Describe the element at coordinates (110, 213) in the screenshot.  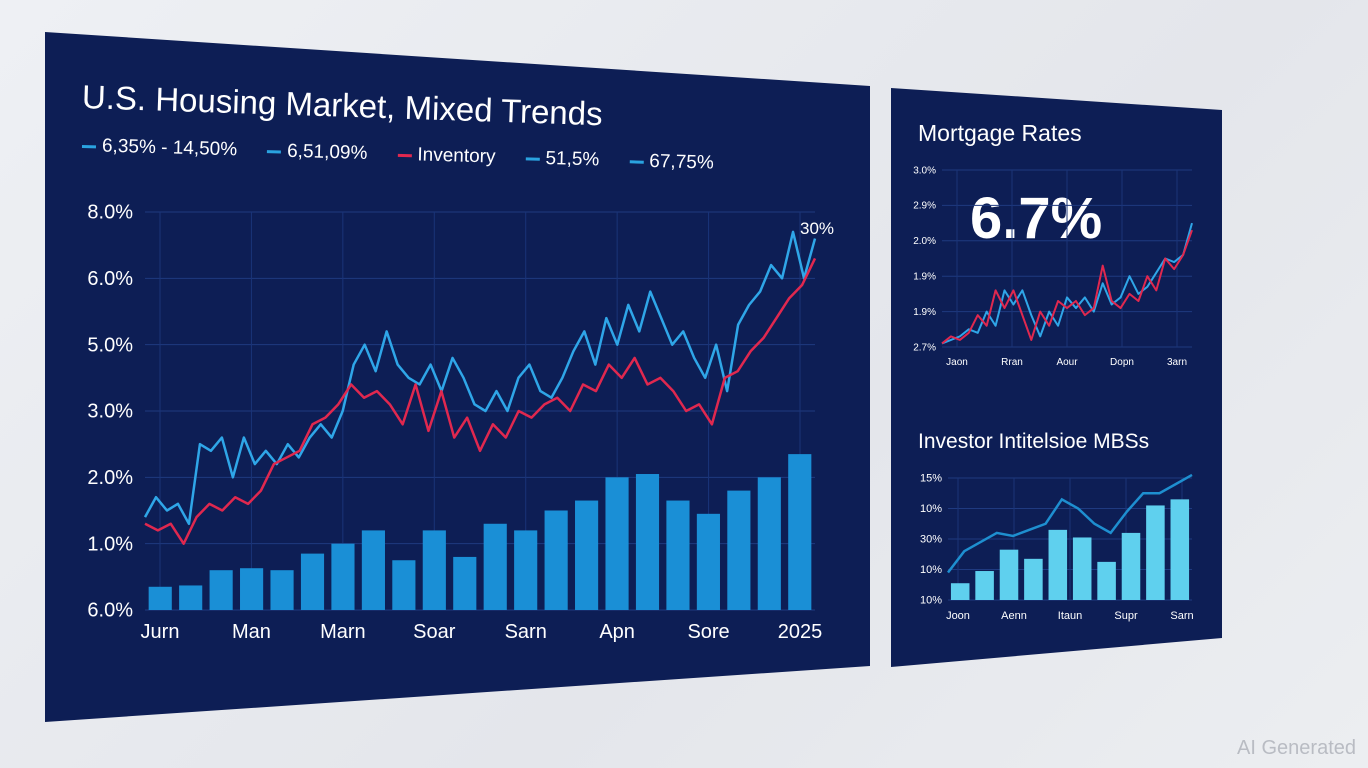
I see `y-tick-label: 8.0%` at that location.